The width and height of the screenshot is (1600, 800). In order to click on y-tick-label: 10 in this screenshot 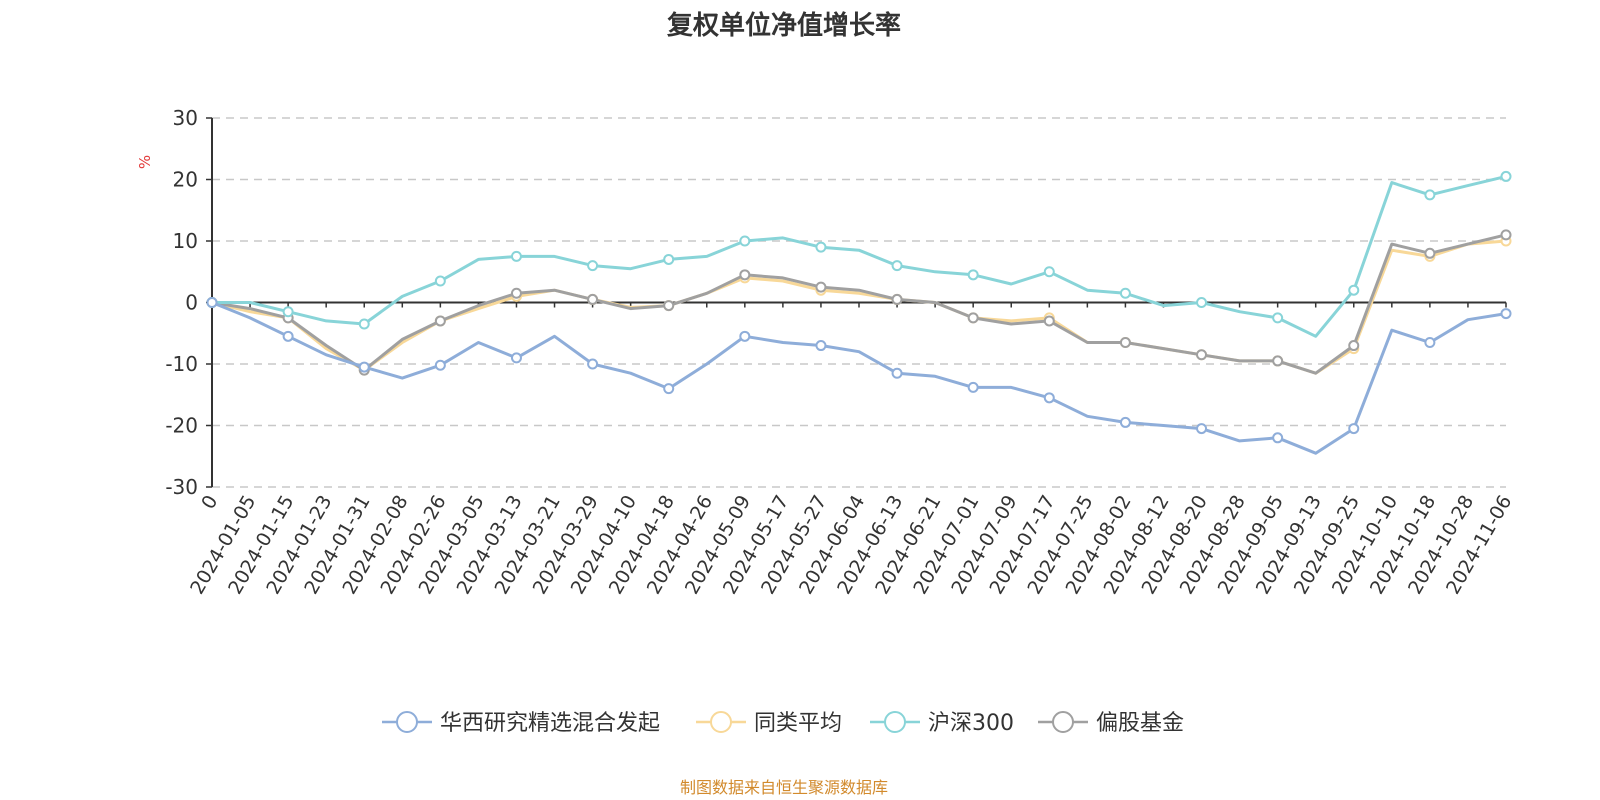, I will do `click(185, 241)`.